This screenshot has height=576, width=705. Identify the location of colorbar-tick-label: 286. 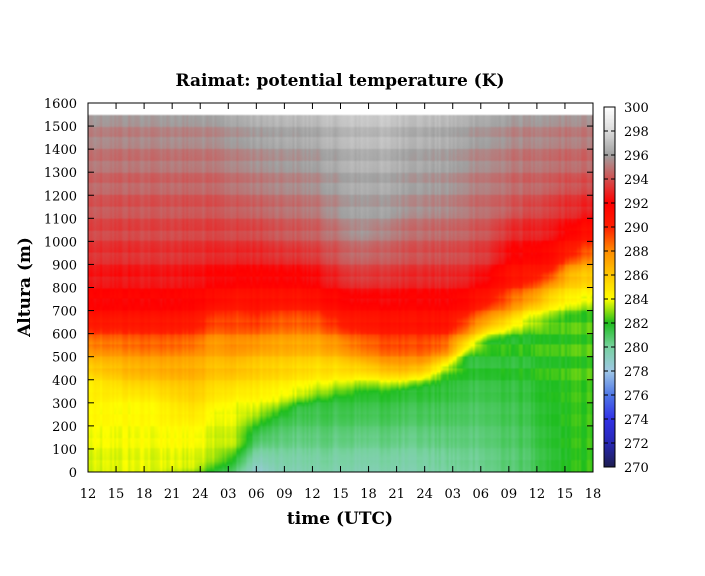
(636, 276).